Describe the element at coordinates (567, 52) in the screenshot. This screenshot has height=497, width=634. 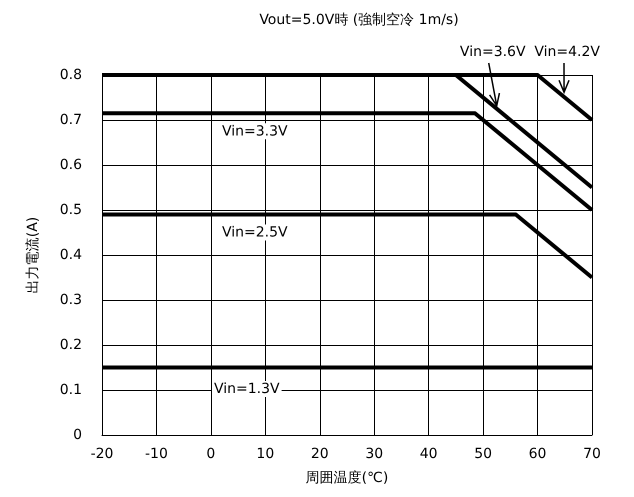
I see `series-label: Vin=4.2V` at that location.